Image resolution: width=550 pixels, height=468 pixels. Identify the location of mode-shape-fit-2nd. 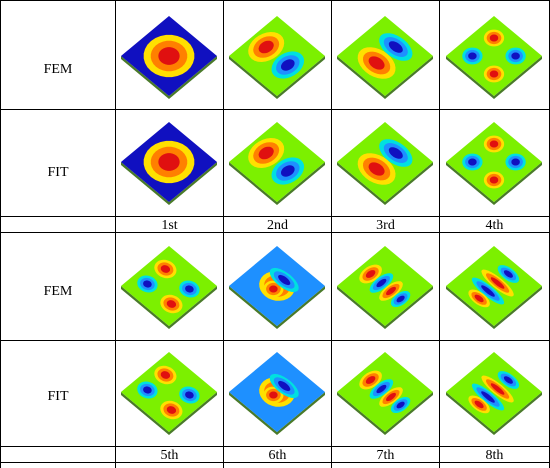
(277, 163).